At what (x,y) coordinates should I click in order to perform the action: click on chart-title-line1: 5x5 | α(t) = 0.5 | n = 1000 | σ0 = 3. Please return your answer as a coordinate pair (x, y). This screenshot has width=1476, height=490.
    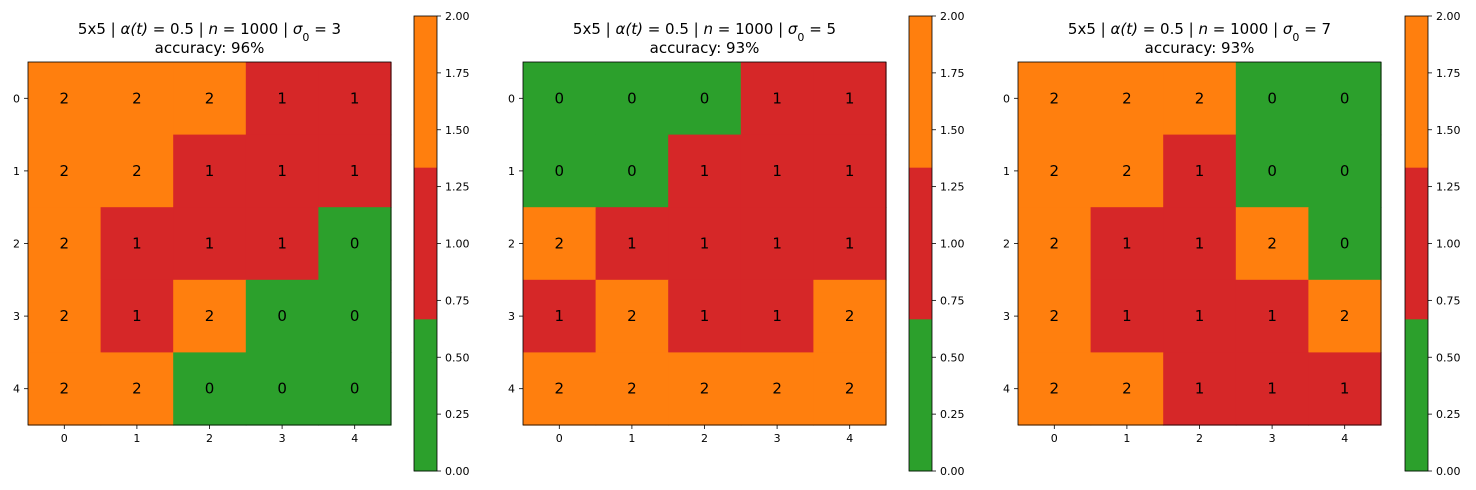
    Looking at the image, I should click on (209, 32).